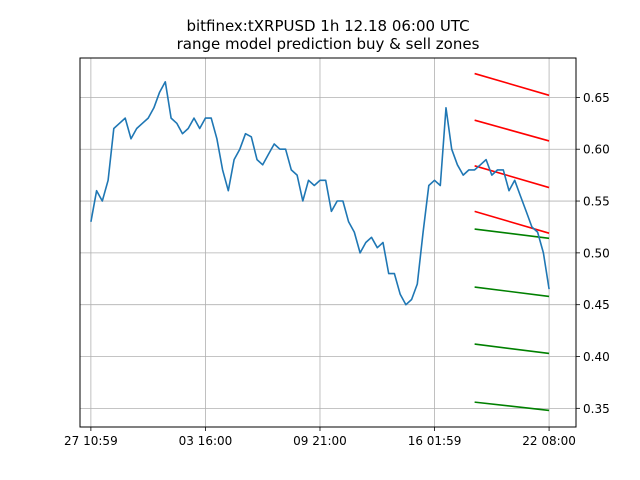  Describe the element at coordinates (596, 150) in the screenshot. I see `y-tick-label: 0.60` at that location.